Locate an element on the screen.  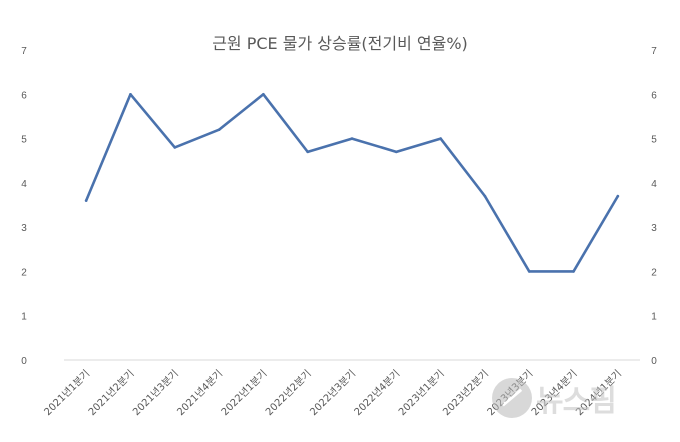
x-tick-label: 2021년1분기 is located at coordinates (67, 393).